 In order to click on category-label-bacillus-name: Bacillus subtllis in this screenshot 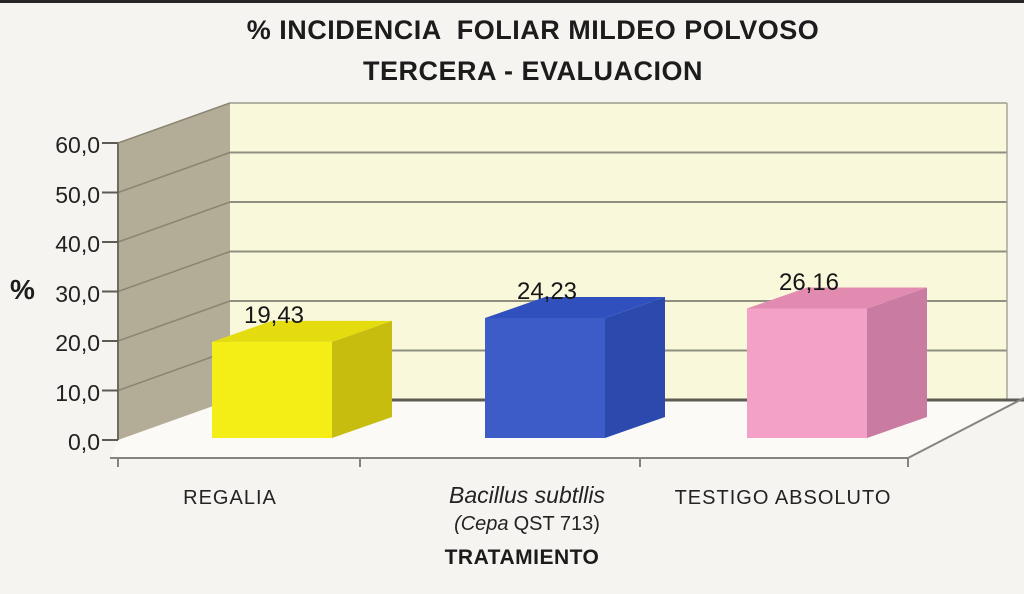, I will do `click(527, 495)`.